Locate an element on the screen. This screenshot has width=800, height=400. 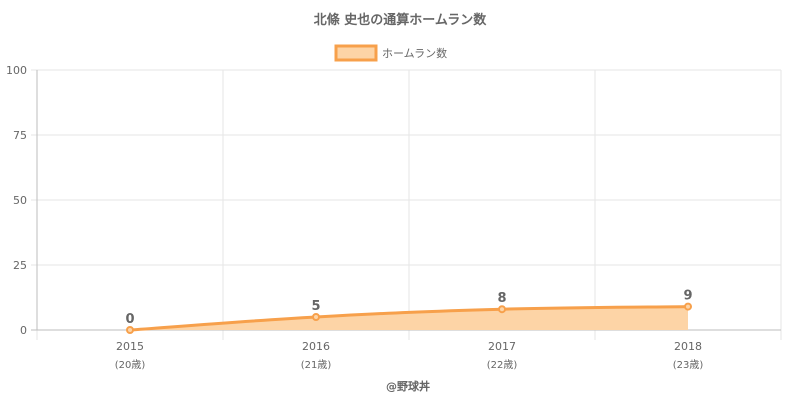
x-tick-label: 2017 is located at coordinates (502, 346).